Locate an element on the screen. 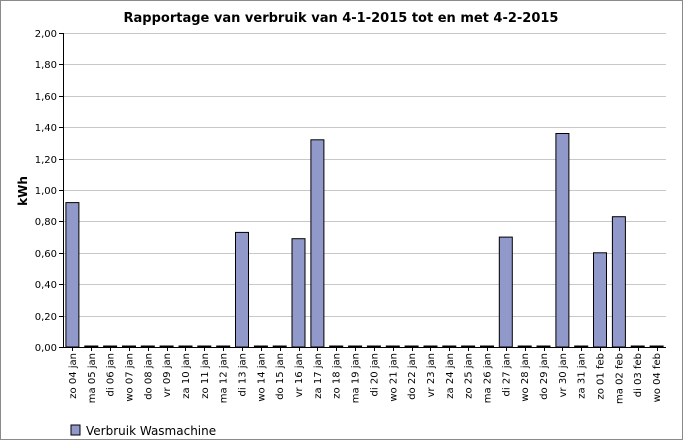 This screenshot has height=440, width=683. x-tick-label: zo 01 feb is located at coordinates (601, 376).